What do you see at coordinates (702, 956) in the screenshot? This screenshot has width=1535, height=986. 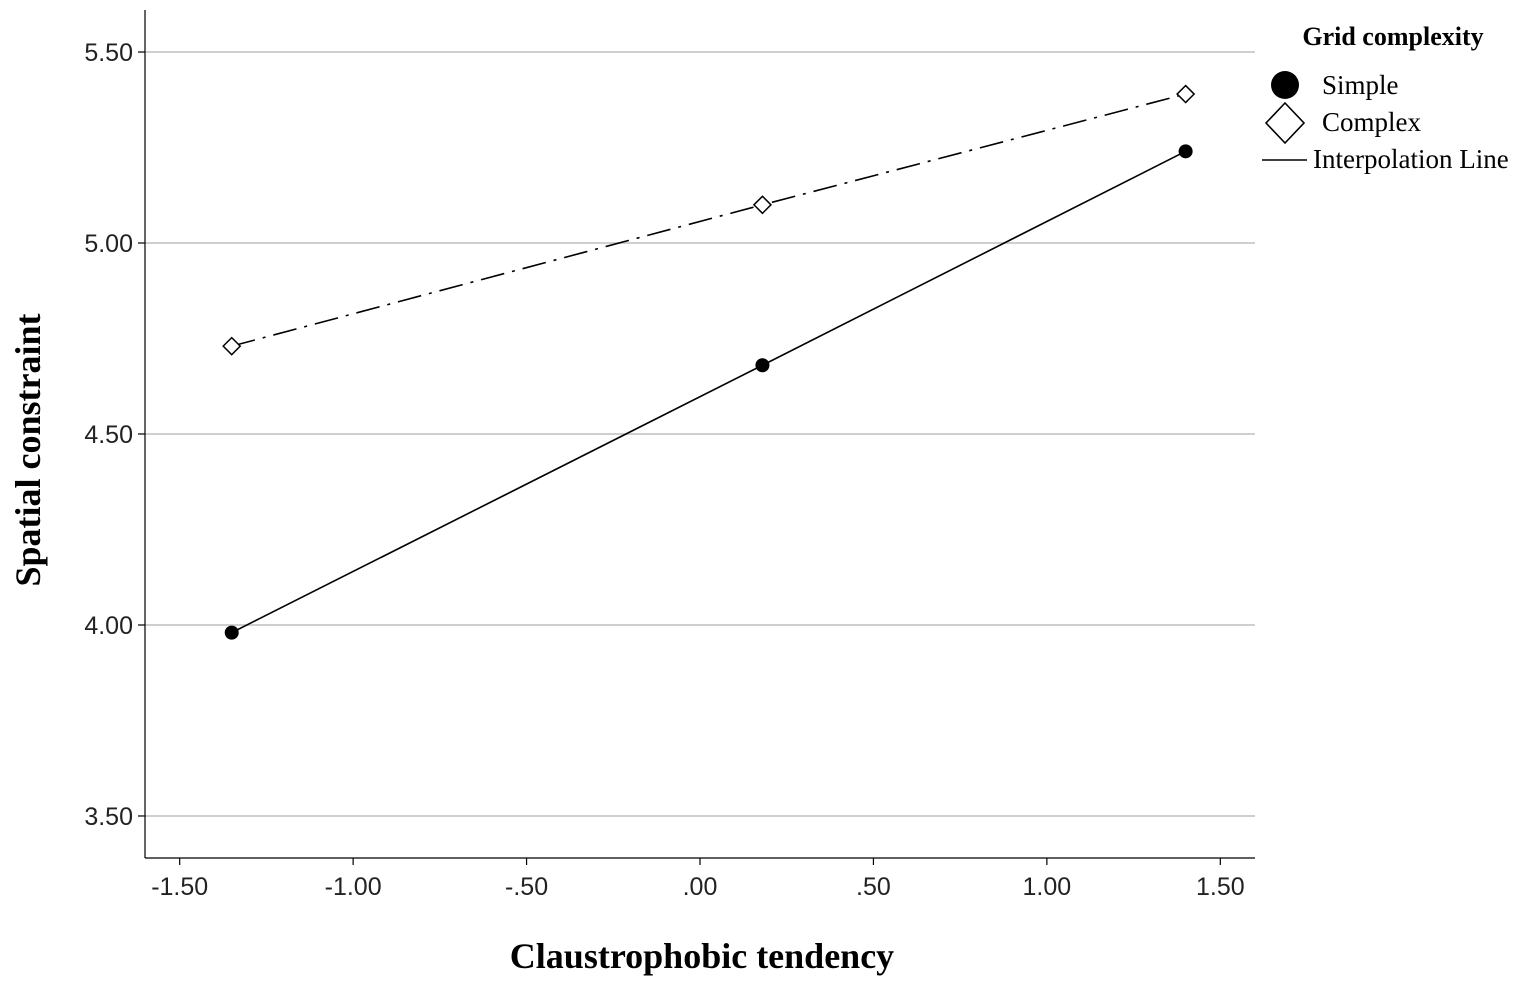 I see `x-axis-title: Claustrophobic tendency` at bounding box center [702, 956].